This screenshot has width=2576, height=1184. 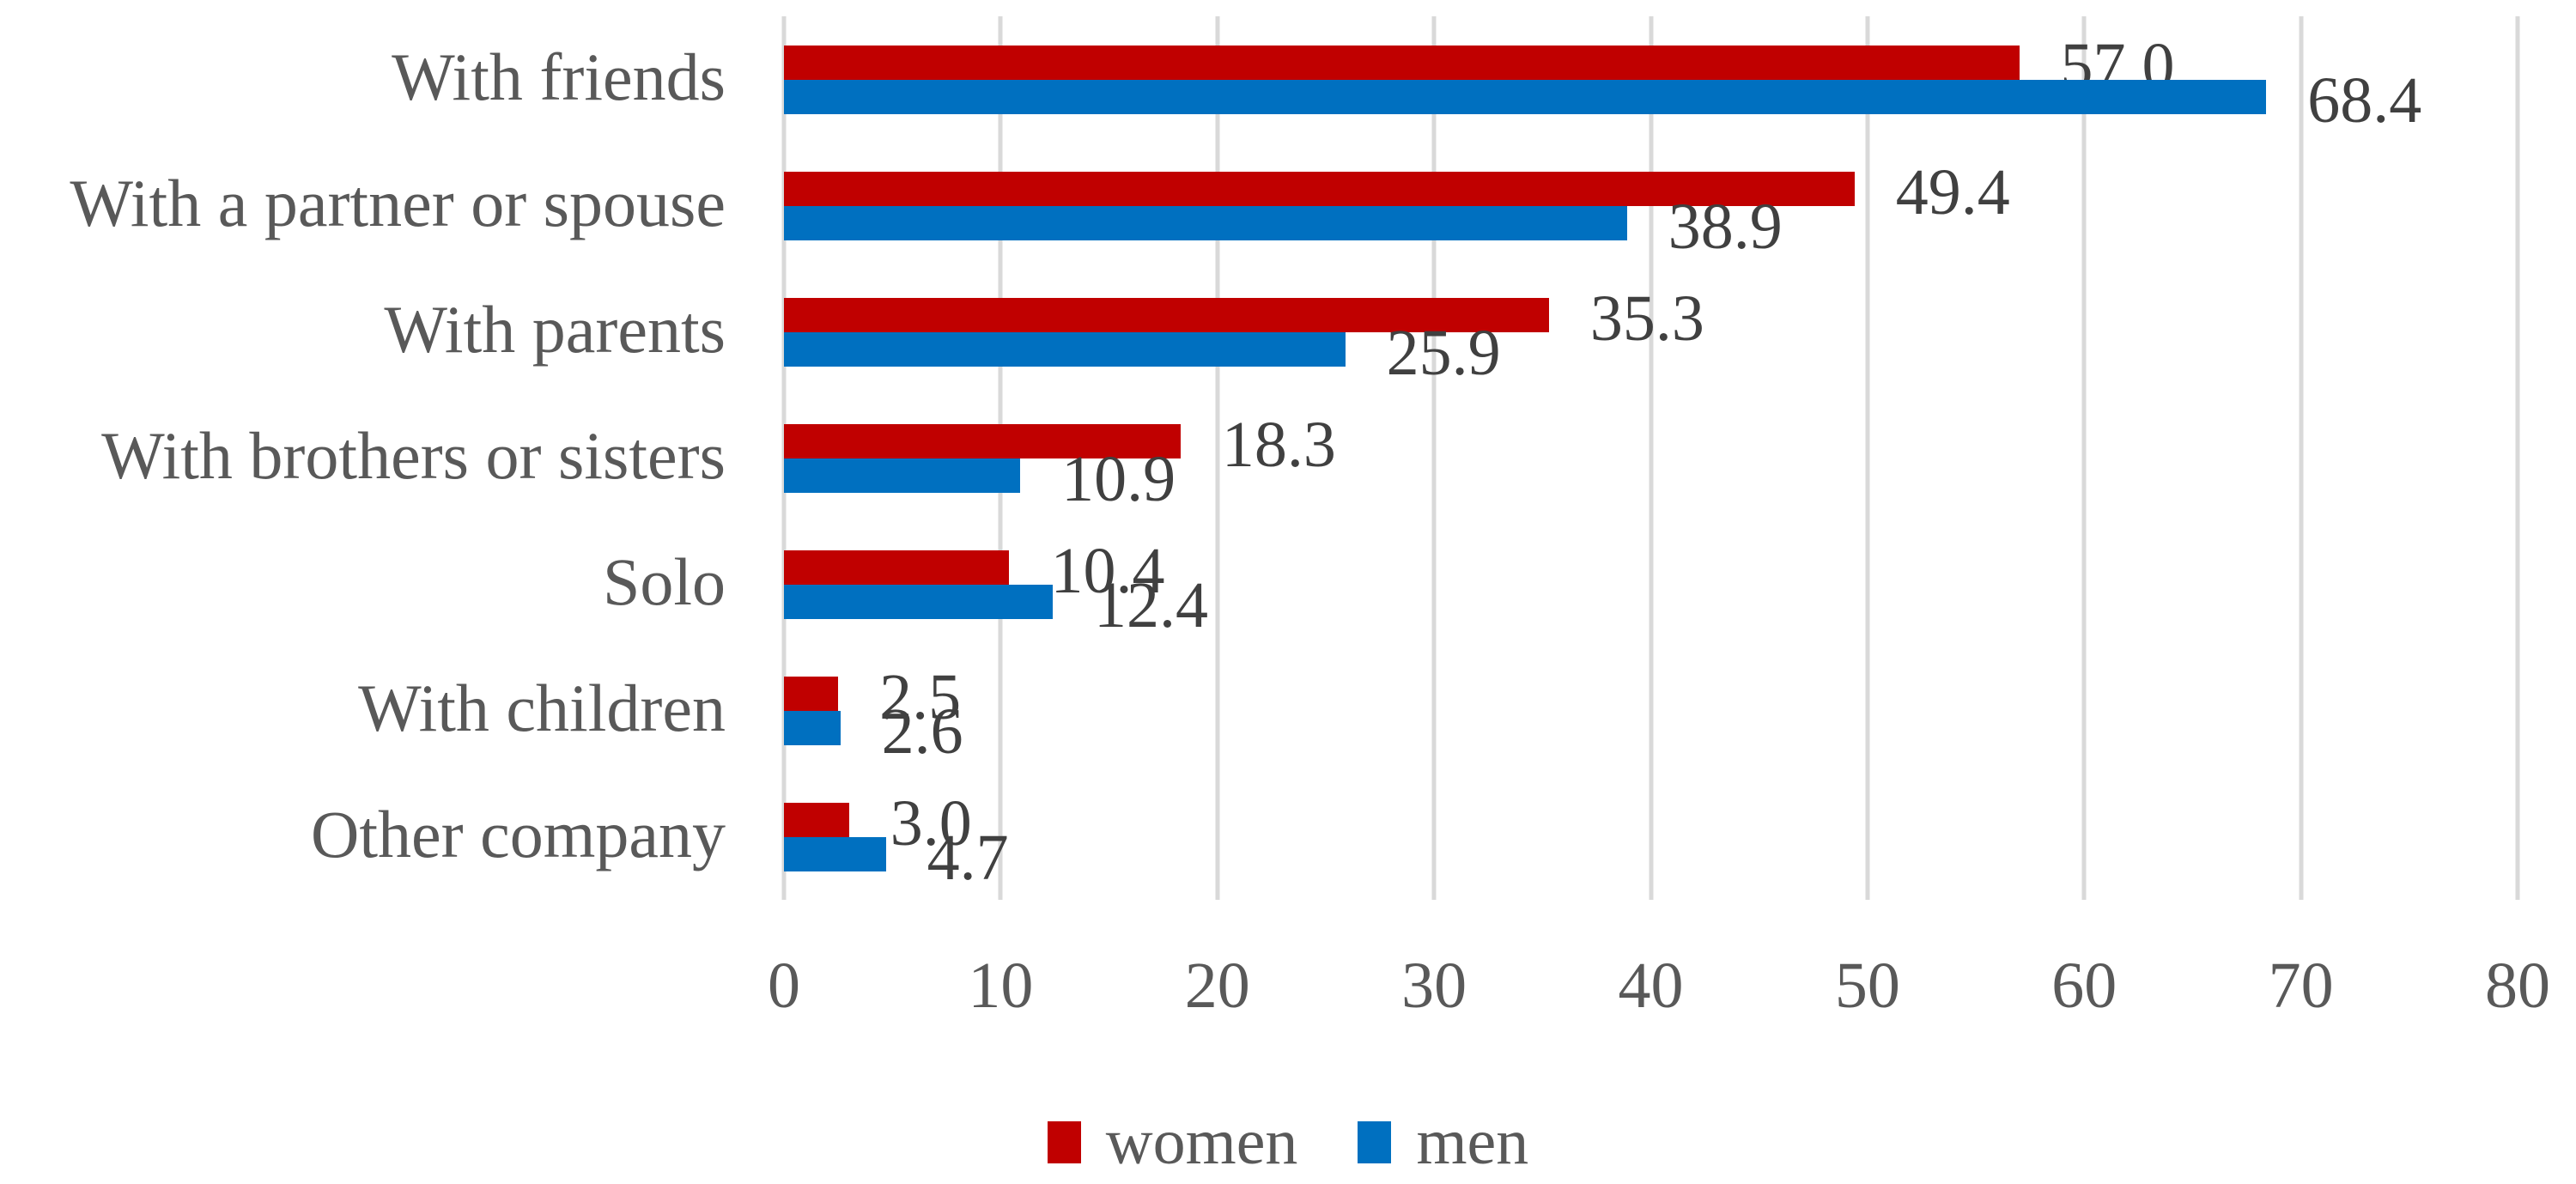 What do you see at coordinates (1151, 604) in the screenshot?
I see `men-bar-value-label: 12.4` at bounding box center [1151, 604].